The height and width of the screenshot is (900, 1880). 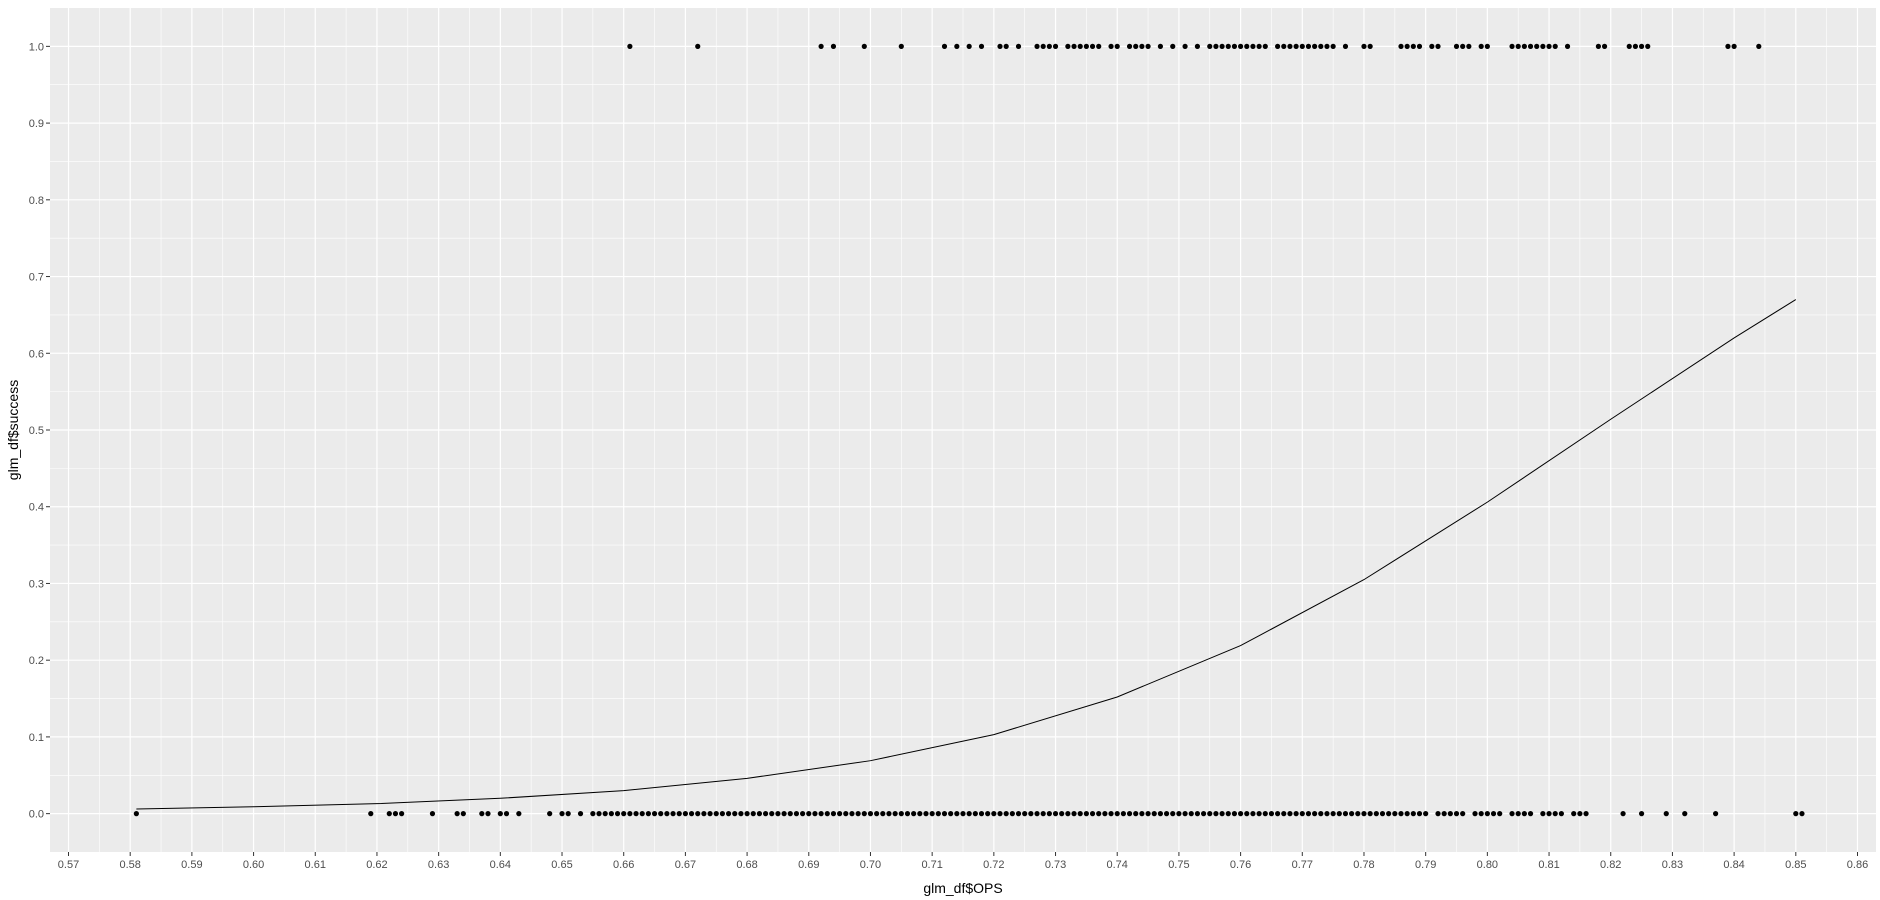 I want to click on x-tick-label: 0.75, so click(x=1178, y=865).